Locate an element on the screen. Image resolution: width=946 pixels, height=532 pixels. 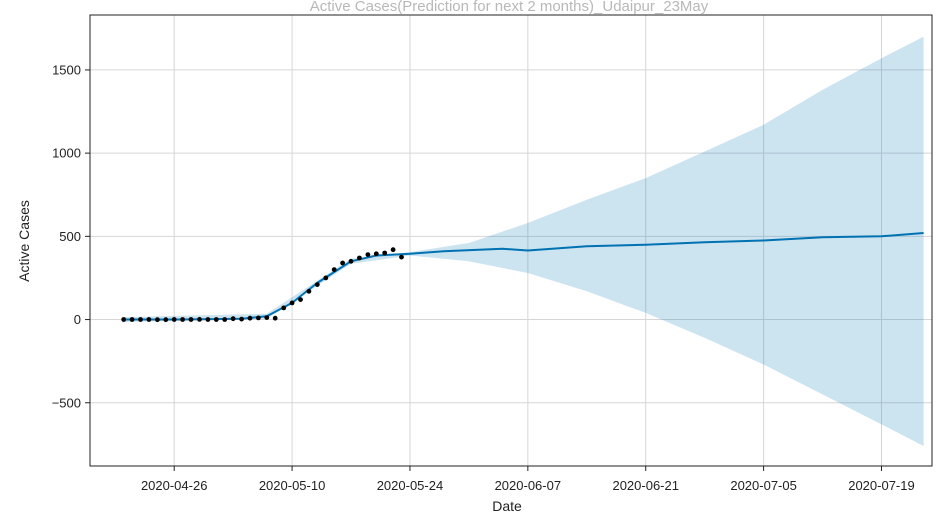
x-tick-label: 2020-06-21 is located at coordinates (645, 485).